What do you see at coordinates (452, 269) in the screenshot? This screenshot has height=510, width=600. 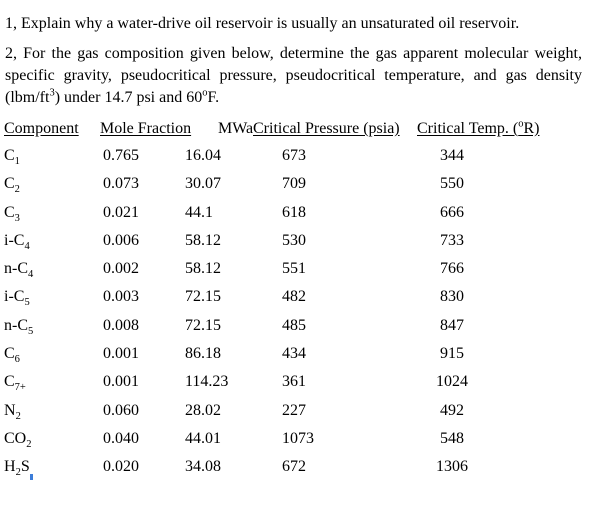 I see `critical-temp-cell: 766` at bounding box center [452, 269].